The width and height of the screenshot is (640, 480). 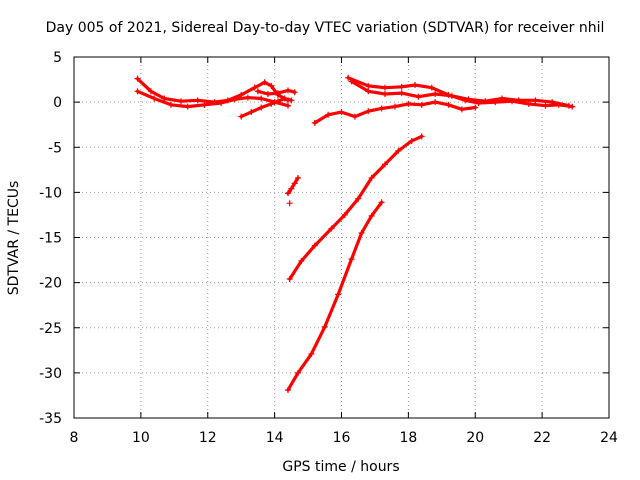 What do you see at coordinates (57, 103) in the screenshot?
I see `y-tick-label: 0` at bounding box center [57, 103].